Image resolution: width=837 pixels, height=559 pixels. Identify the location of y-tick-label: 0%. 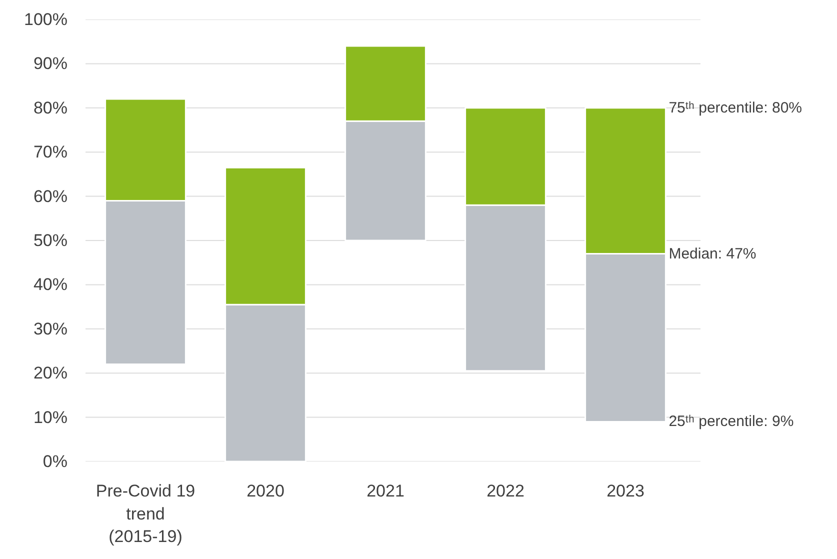
(55, 461).